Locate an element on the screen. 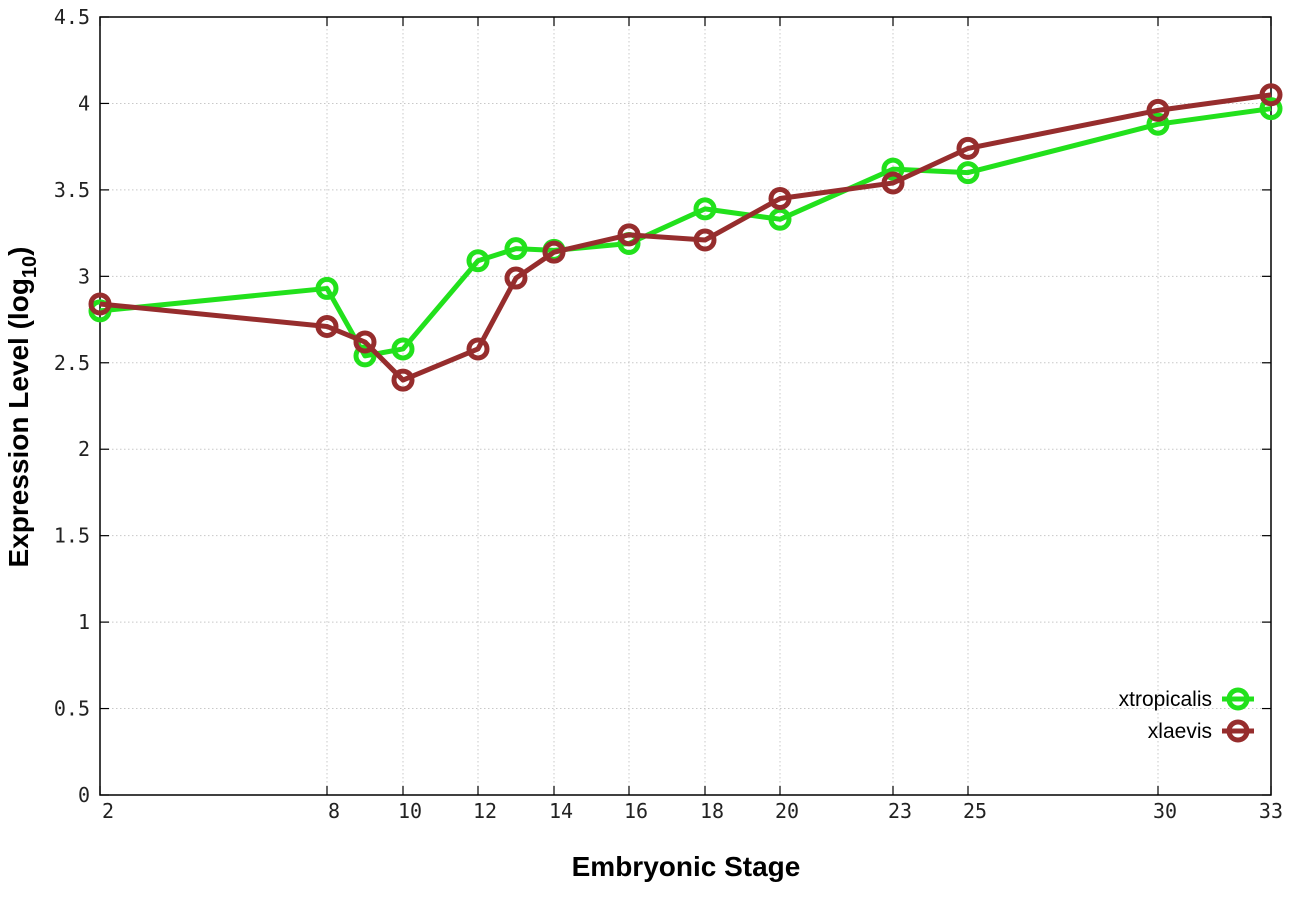  x-tick-label: 25 is located at coordinates (975, 811).